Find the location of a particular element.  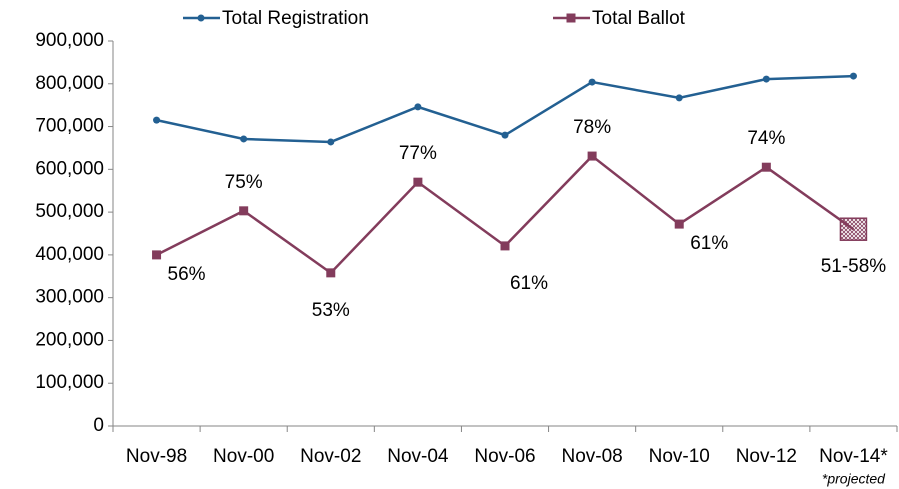

y-tick-label: 300,000 is located at coordinates (69, 297).